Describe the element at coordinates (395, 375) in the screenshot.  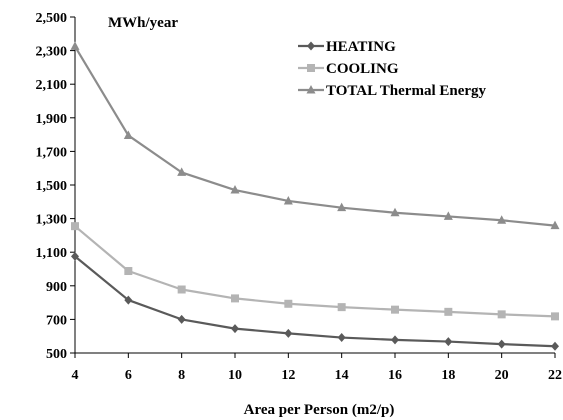
I see `x-tick-label: 16` at that location.